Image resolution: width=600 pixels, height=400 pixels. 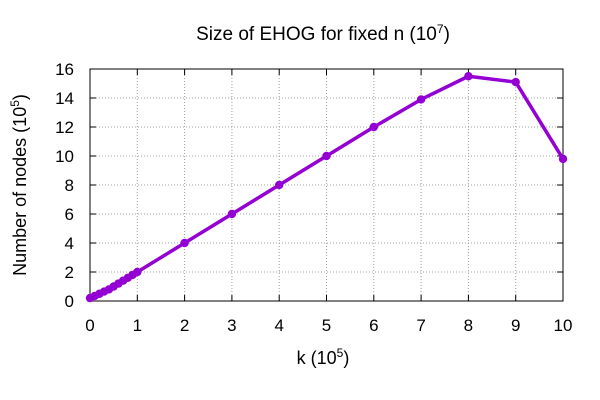 I want to click on y-tick-label: 6, so click(x=69, y=214).